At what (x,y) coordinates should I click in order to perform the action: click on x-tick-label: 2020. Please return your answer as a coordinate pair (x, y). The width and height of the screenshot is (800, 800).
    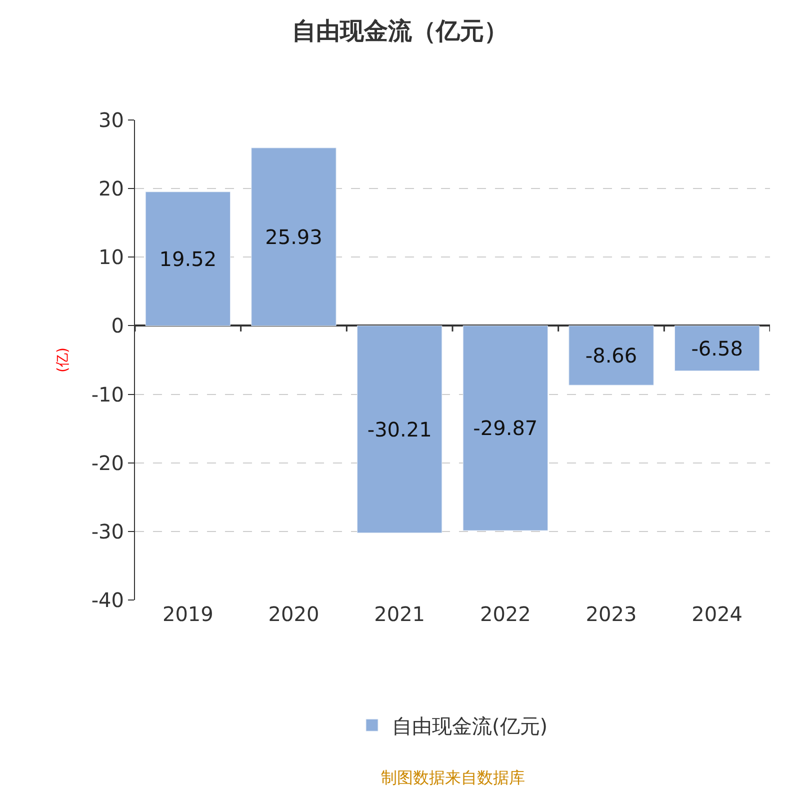
    Looking at the image, I should click on (294, 614).